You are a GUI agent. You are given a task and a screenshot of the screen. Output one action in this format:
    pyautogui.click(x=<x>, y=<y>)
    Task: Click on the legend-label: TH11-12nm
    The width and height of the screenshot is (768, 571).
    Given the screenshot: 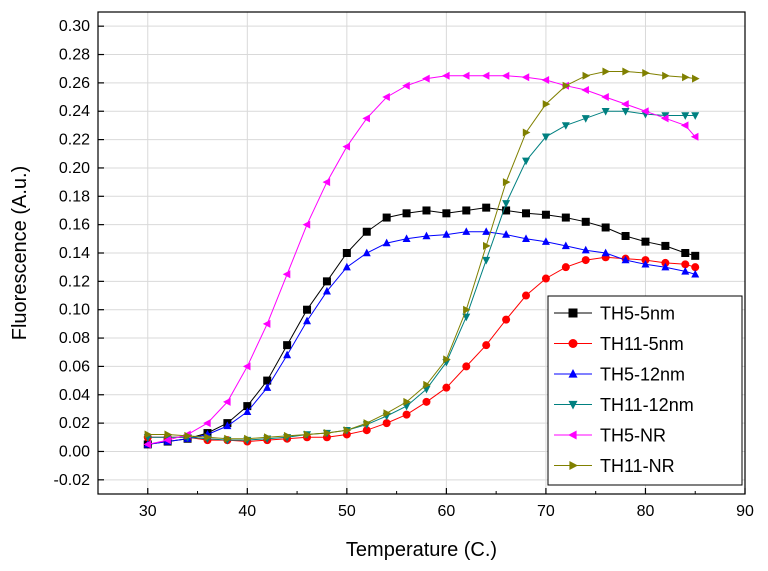 What is the action you would take?
    pyautogui.click(x=647, y=405)
    